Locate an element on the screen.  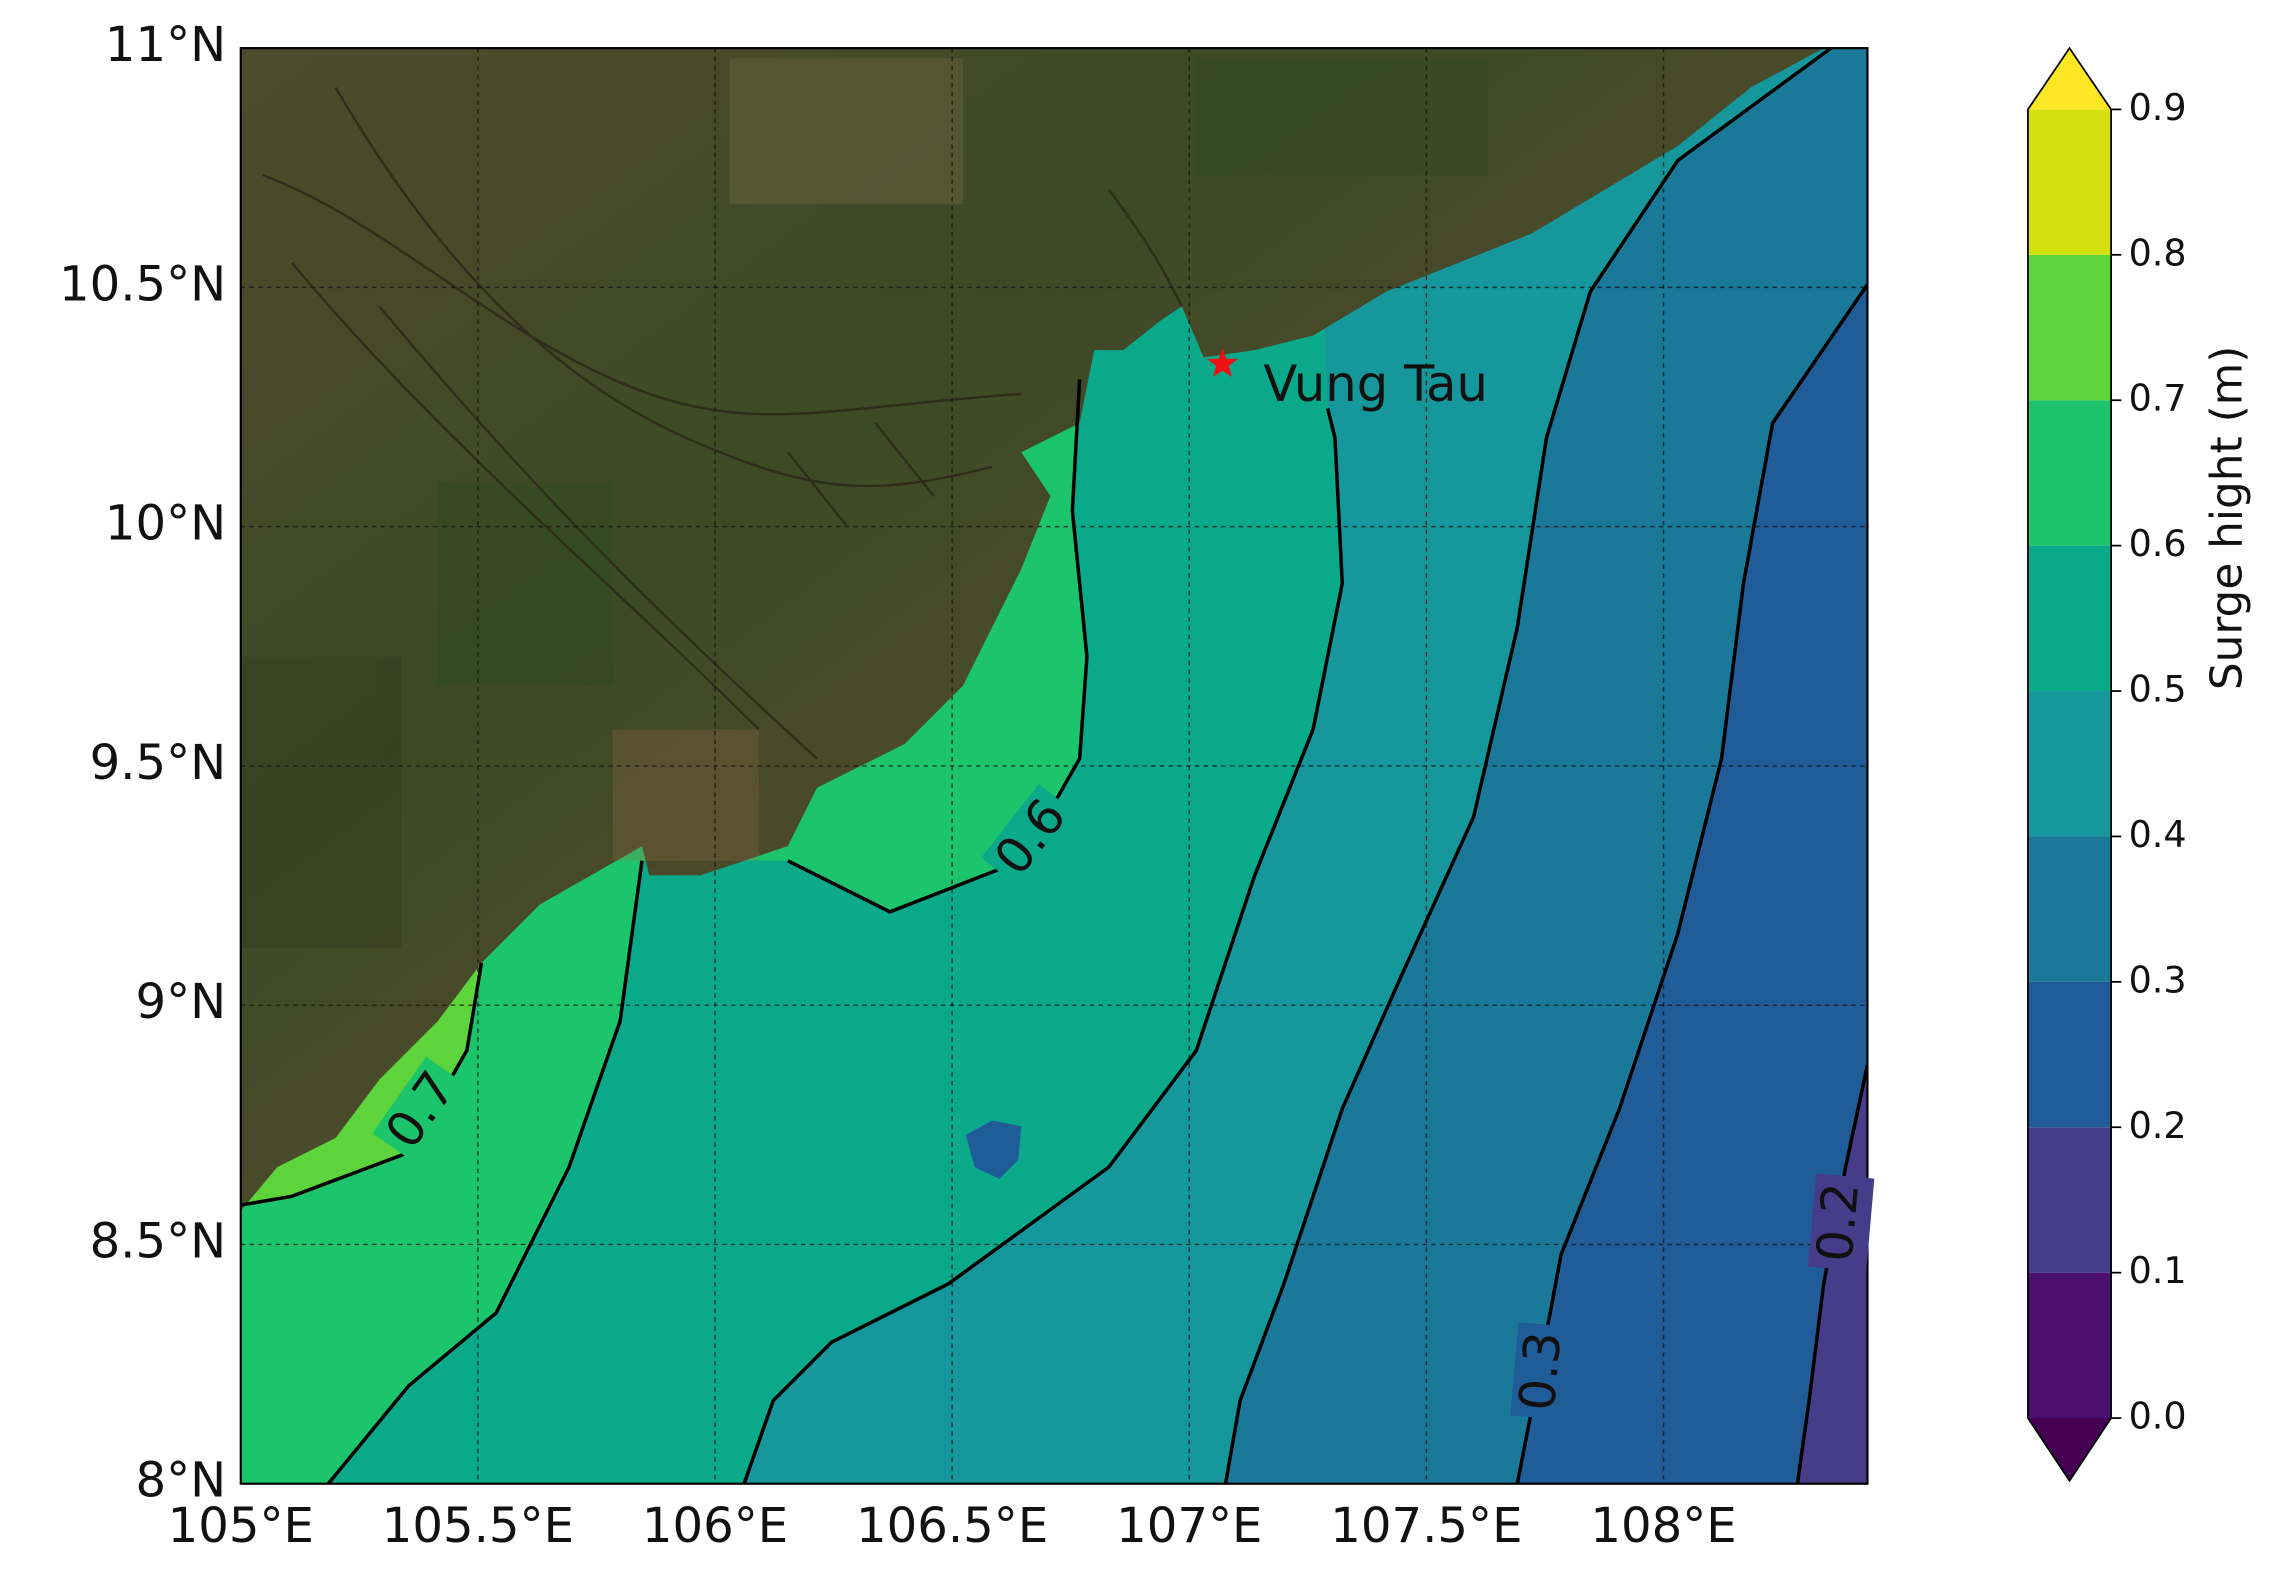
x-tick-label: 105°E is located at coordinates (241, 1526).